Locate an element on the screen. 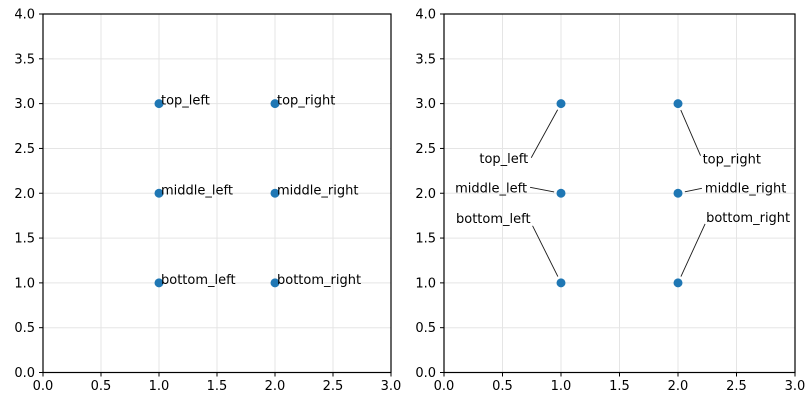 The image size is (811, 411). point-label: bottom_right is located at coordinates (319, 280).